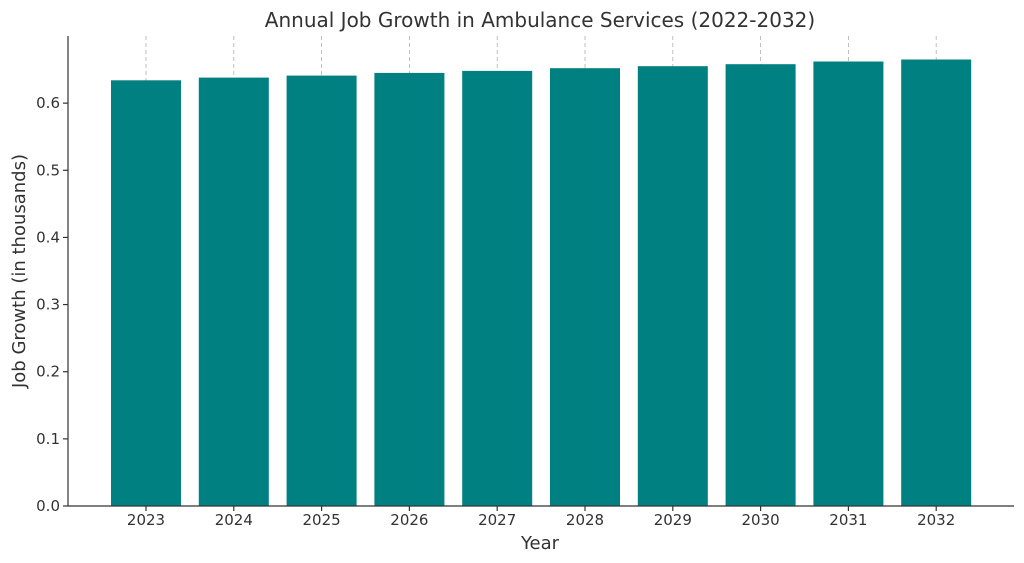 The image size is (1024, 563). I want to click on bar-2032, so click(936, 282).